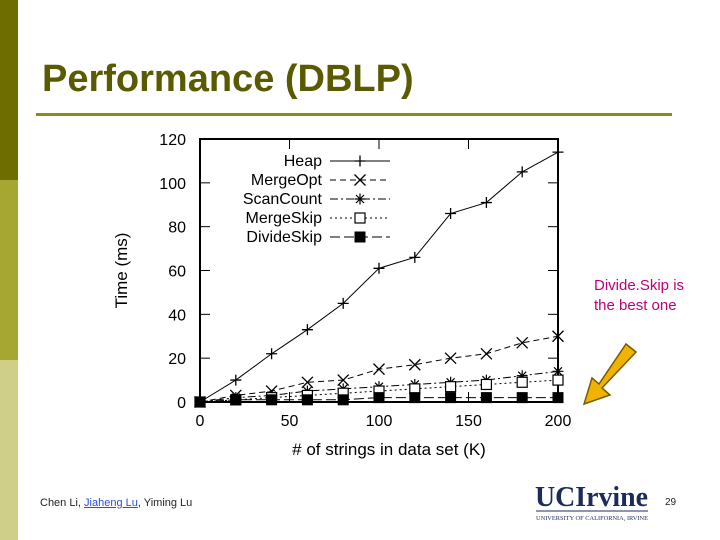  Describe the element at coordinates (284, 237) in the screenshot. I see `legend-label-divideskip: DivideSkip` at that location.